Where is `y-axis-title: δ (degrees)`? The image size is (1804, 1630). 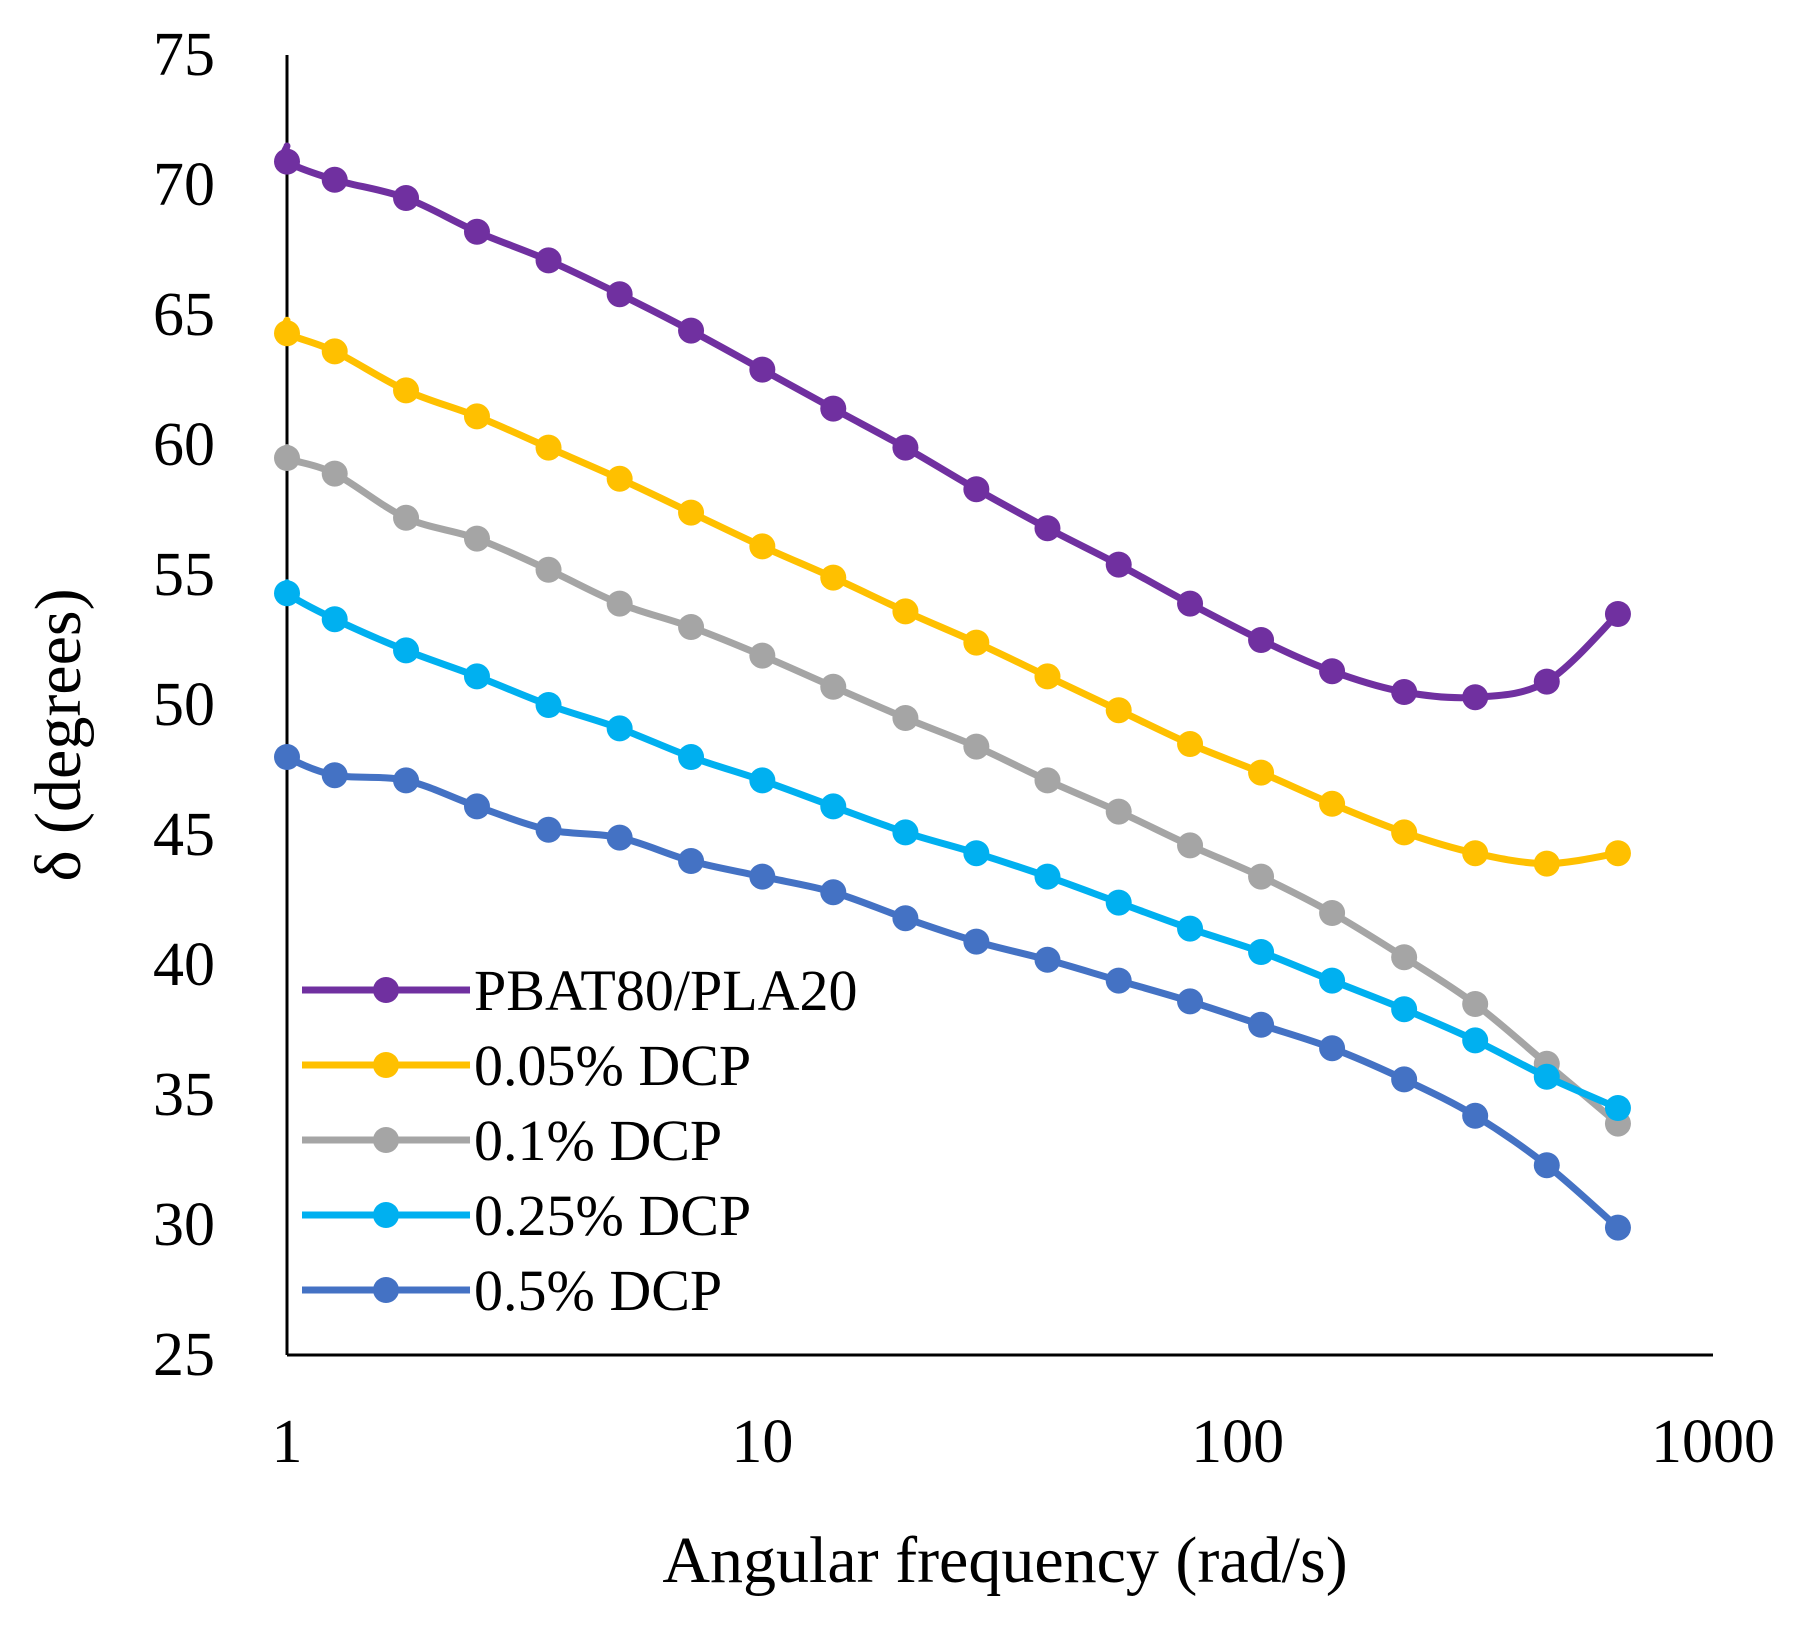 y-axis-title: δ (degrees) is located at coordinates (58, 734).